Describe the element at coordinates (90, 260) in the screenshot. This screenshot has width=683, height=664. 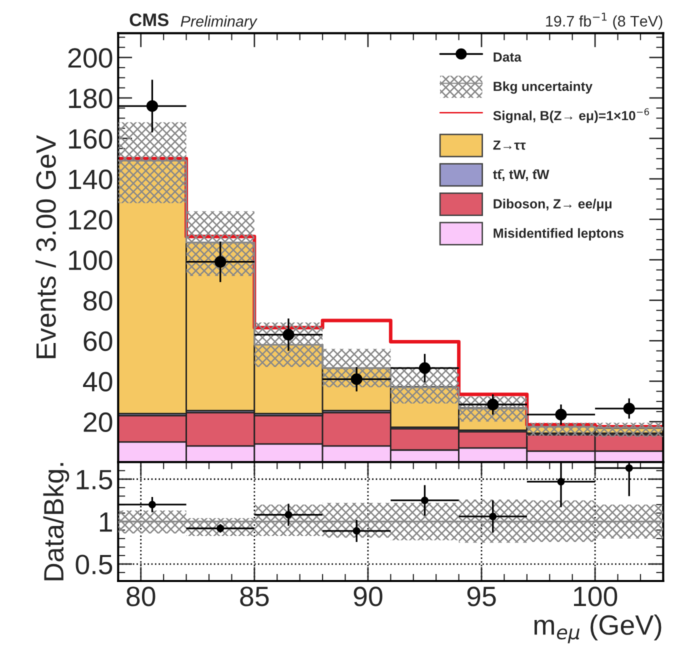
I see `y-tick-label: 100` at that location.